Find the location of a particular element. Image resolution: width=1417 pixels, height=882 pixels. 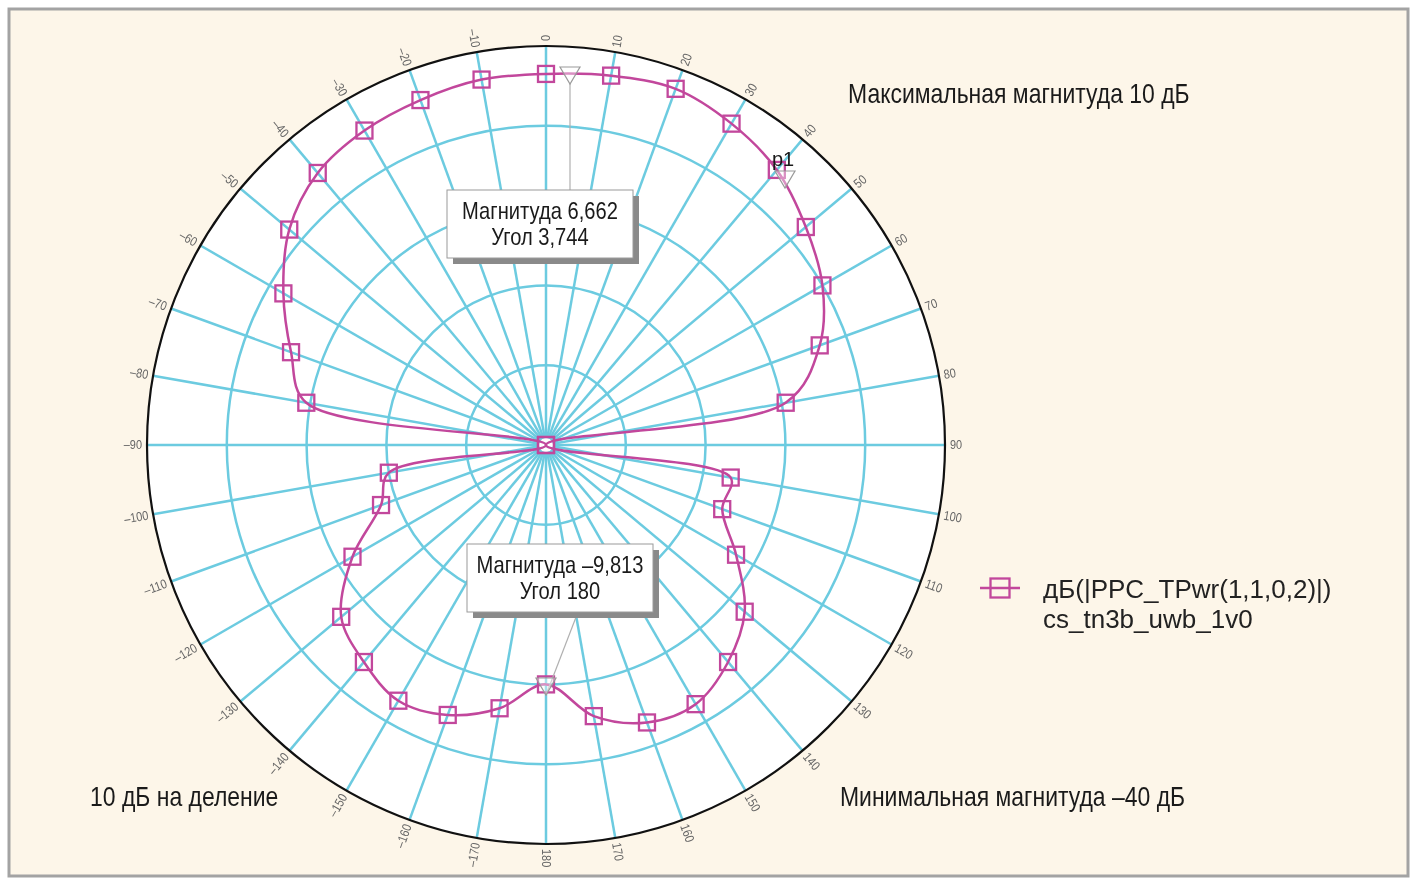

spoke-label: –40 is located at coordinates (280, 128).